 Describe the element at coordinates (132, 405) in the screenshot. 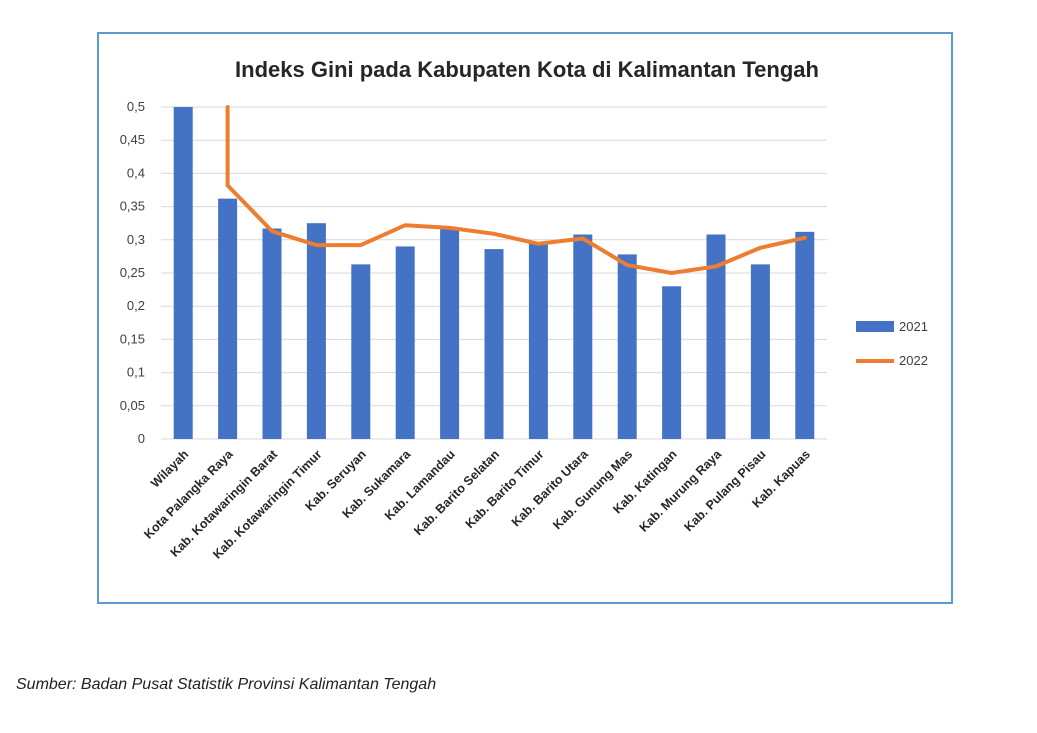

I see `y-tick-label: 0,05` at that location.